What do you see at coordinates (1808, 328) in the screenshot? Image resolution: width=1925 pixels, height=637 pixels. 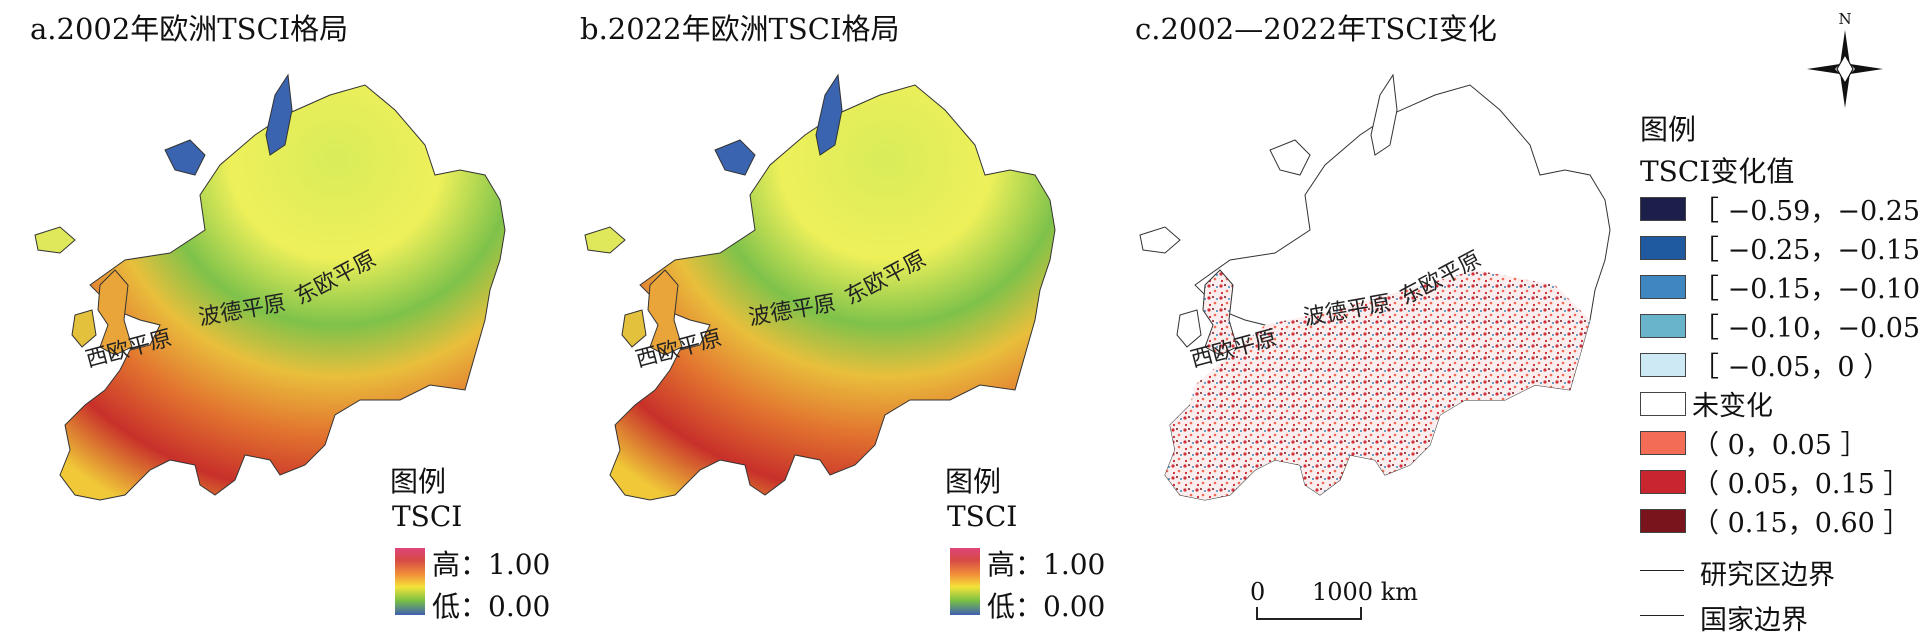 I see `legend-c-class-label: ［ −0.10，−0.05 ）` at bounding box center [1808, 328].